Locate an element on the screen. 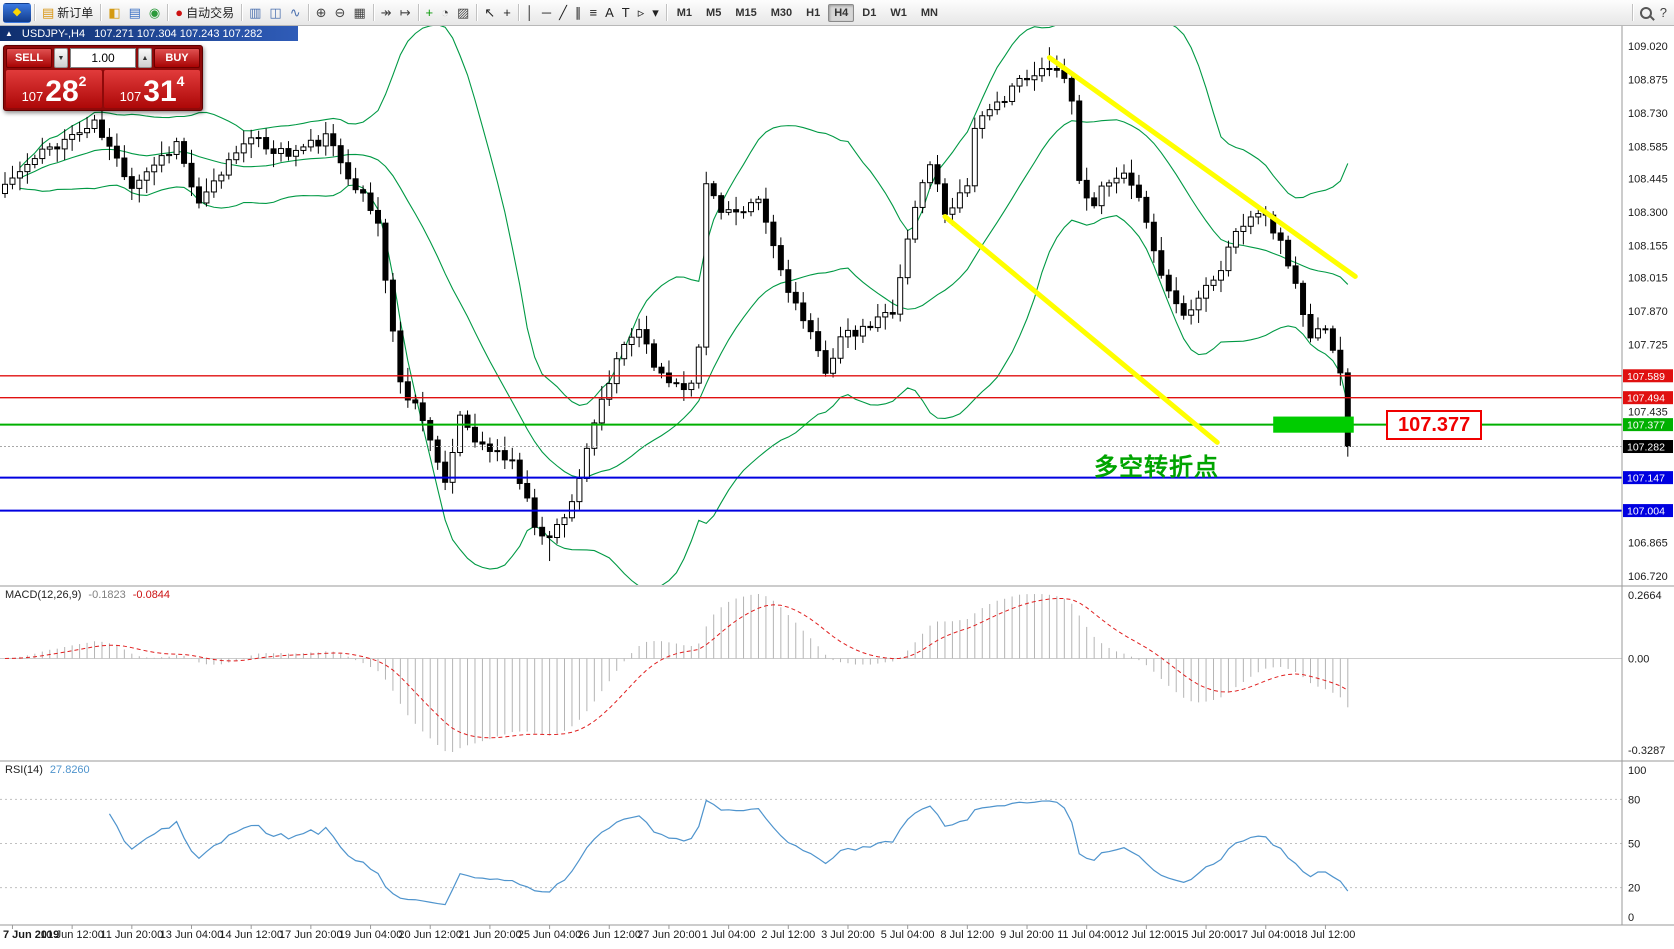 This screenshot has height=949, width=1674. svg-text: 7 Jun 2019 is located at coordinates (31, 935).